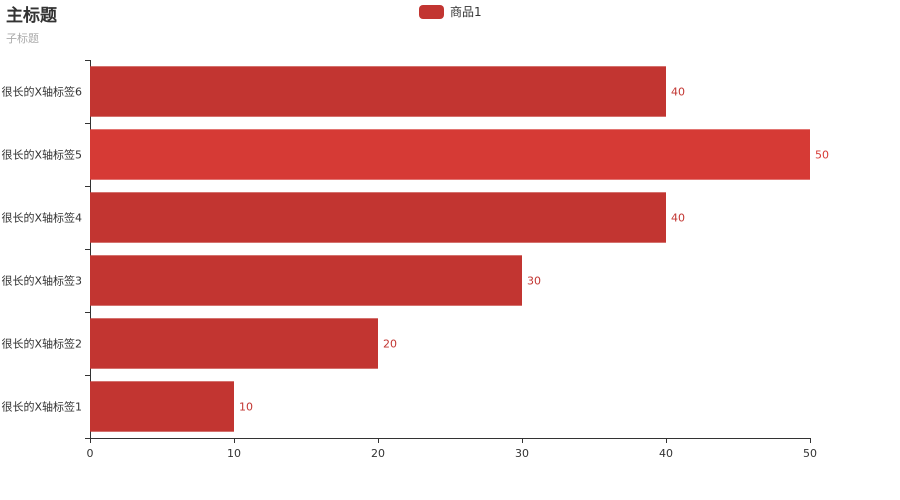 This screenshot has height=500, width=900. Describe the element at coordinates (41, 155) in the screenshot. I see `y-tick-label: 很长的X轴标签5` at that location.